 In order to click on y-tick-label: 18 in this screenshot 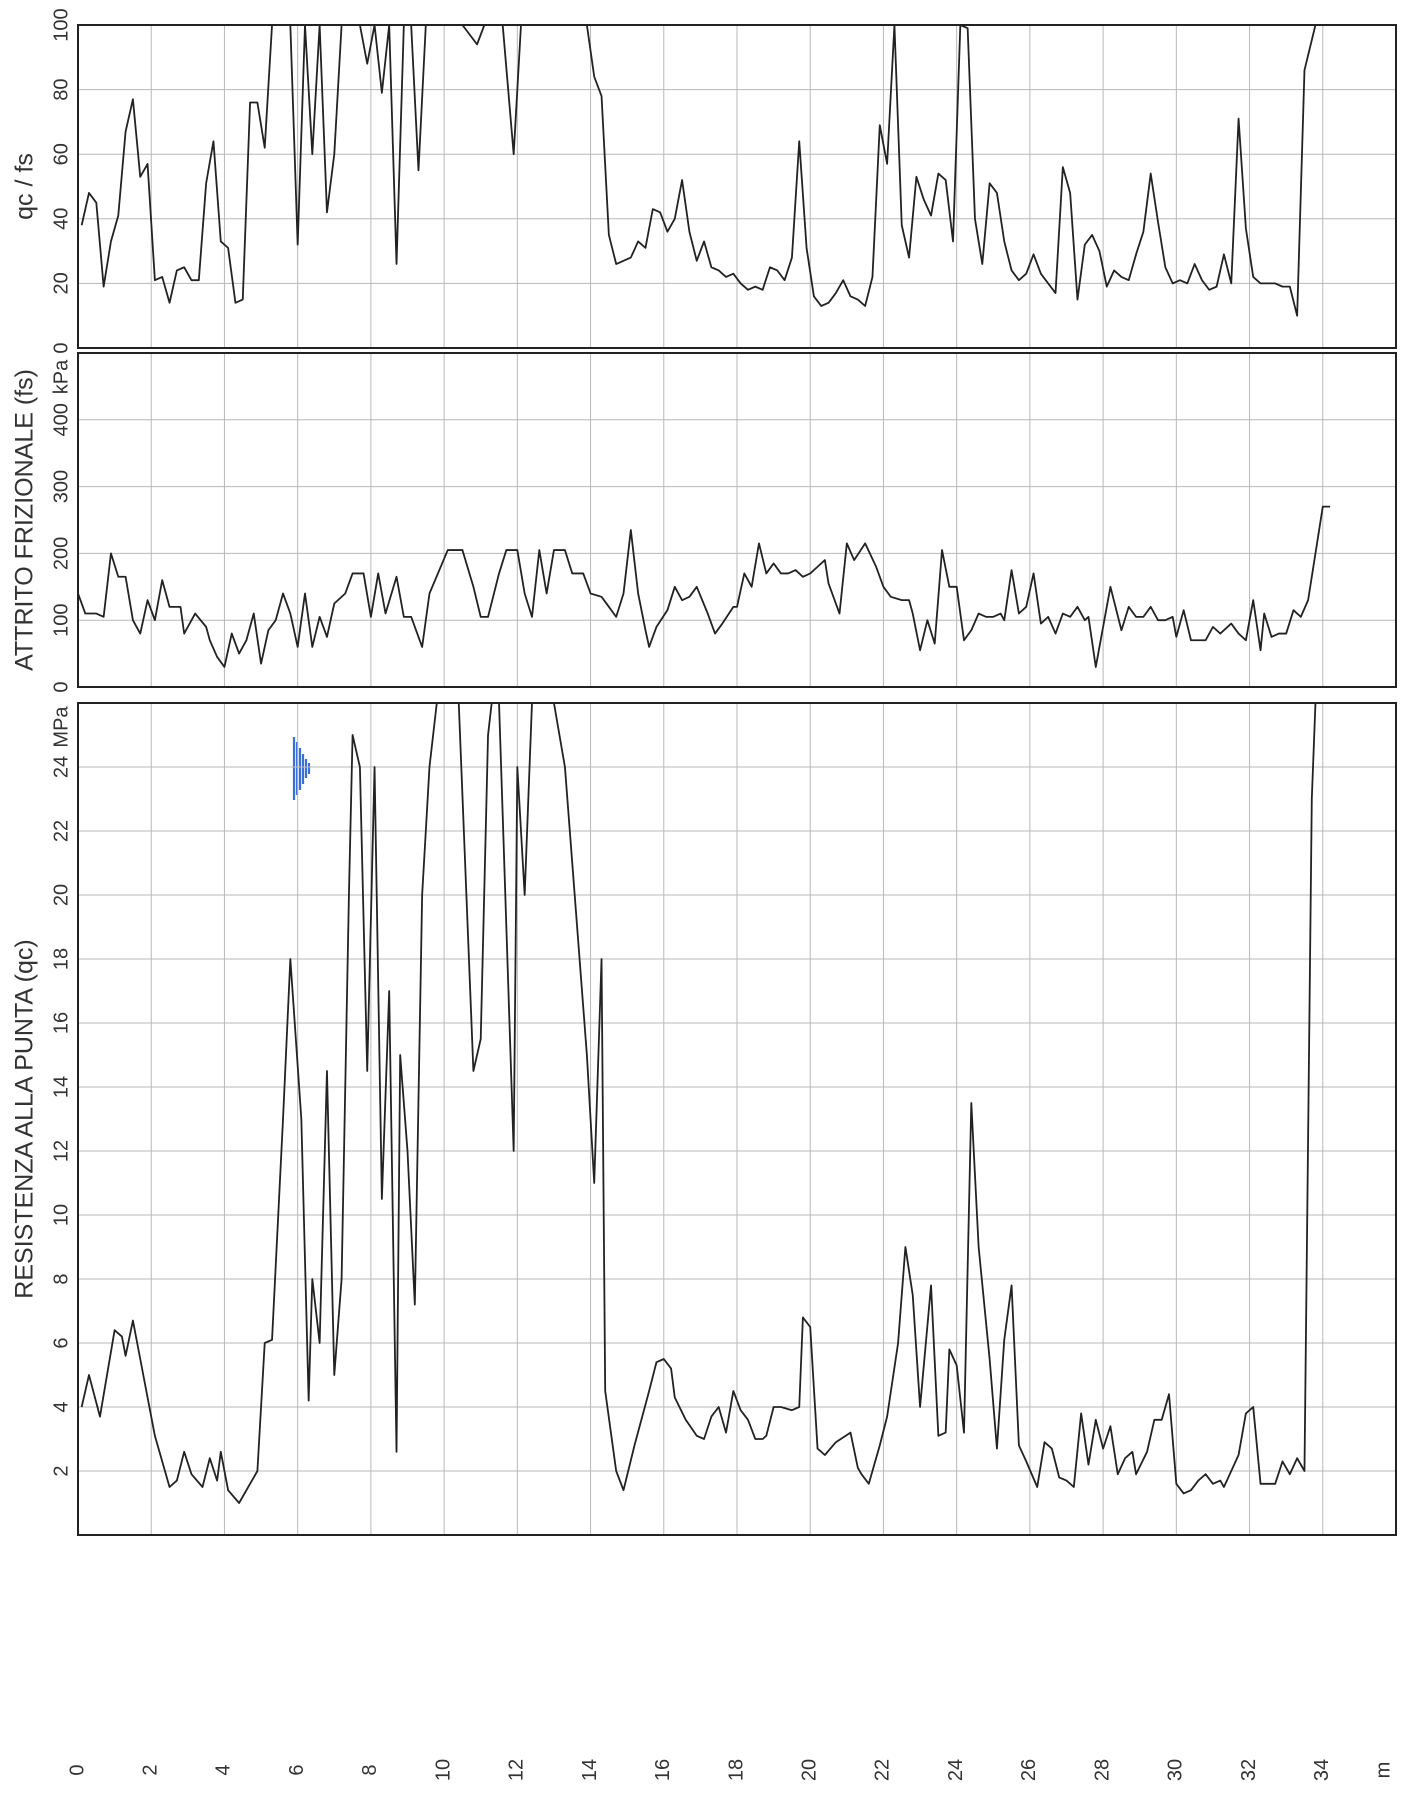, I will do `click(61, 959)`.